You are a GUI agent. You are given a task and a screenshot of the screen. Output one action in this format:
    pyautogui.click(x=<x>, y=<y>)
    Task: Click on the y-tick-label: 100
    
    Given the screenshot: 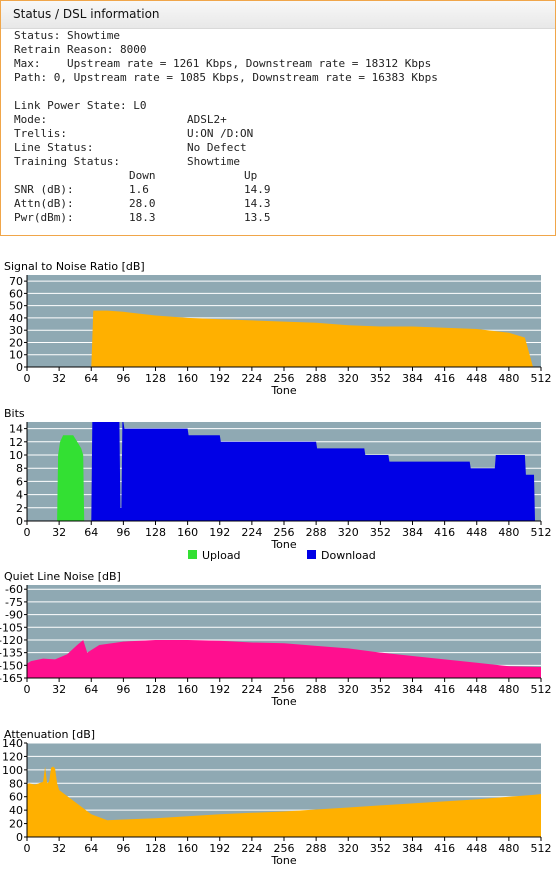 What is the action you would take?
    pyautogui.click(x=12, y=770)
    